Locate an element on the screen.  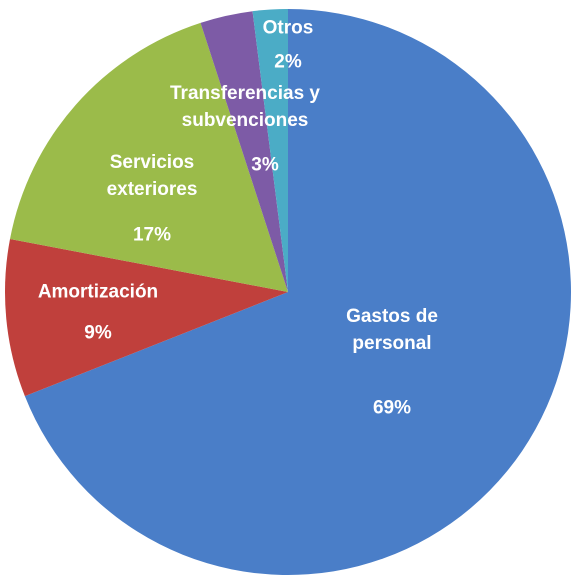
slice-label: Otros is located at coordinates (288, 28).